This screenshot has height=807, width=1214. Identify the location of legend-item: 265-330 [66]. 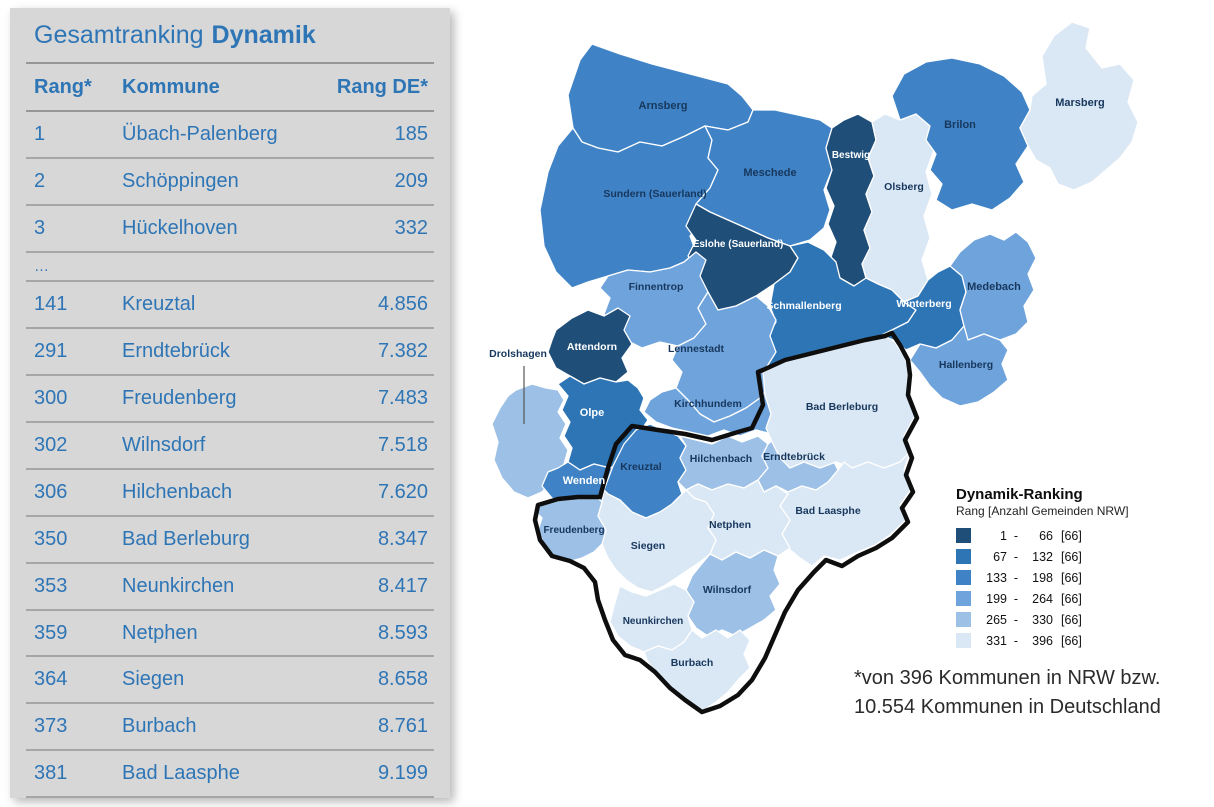
(1051, 619).